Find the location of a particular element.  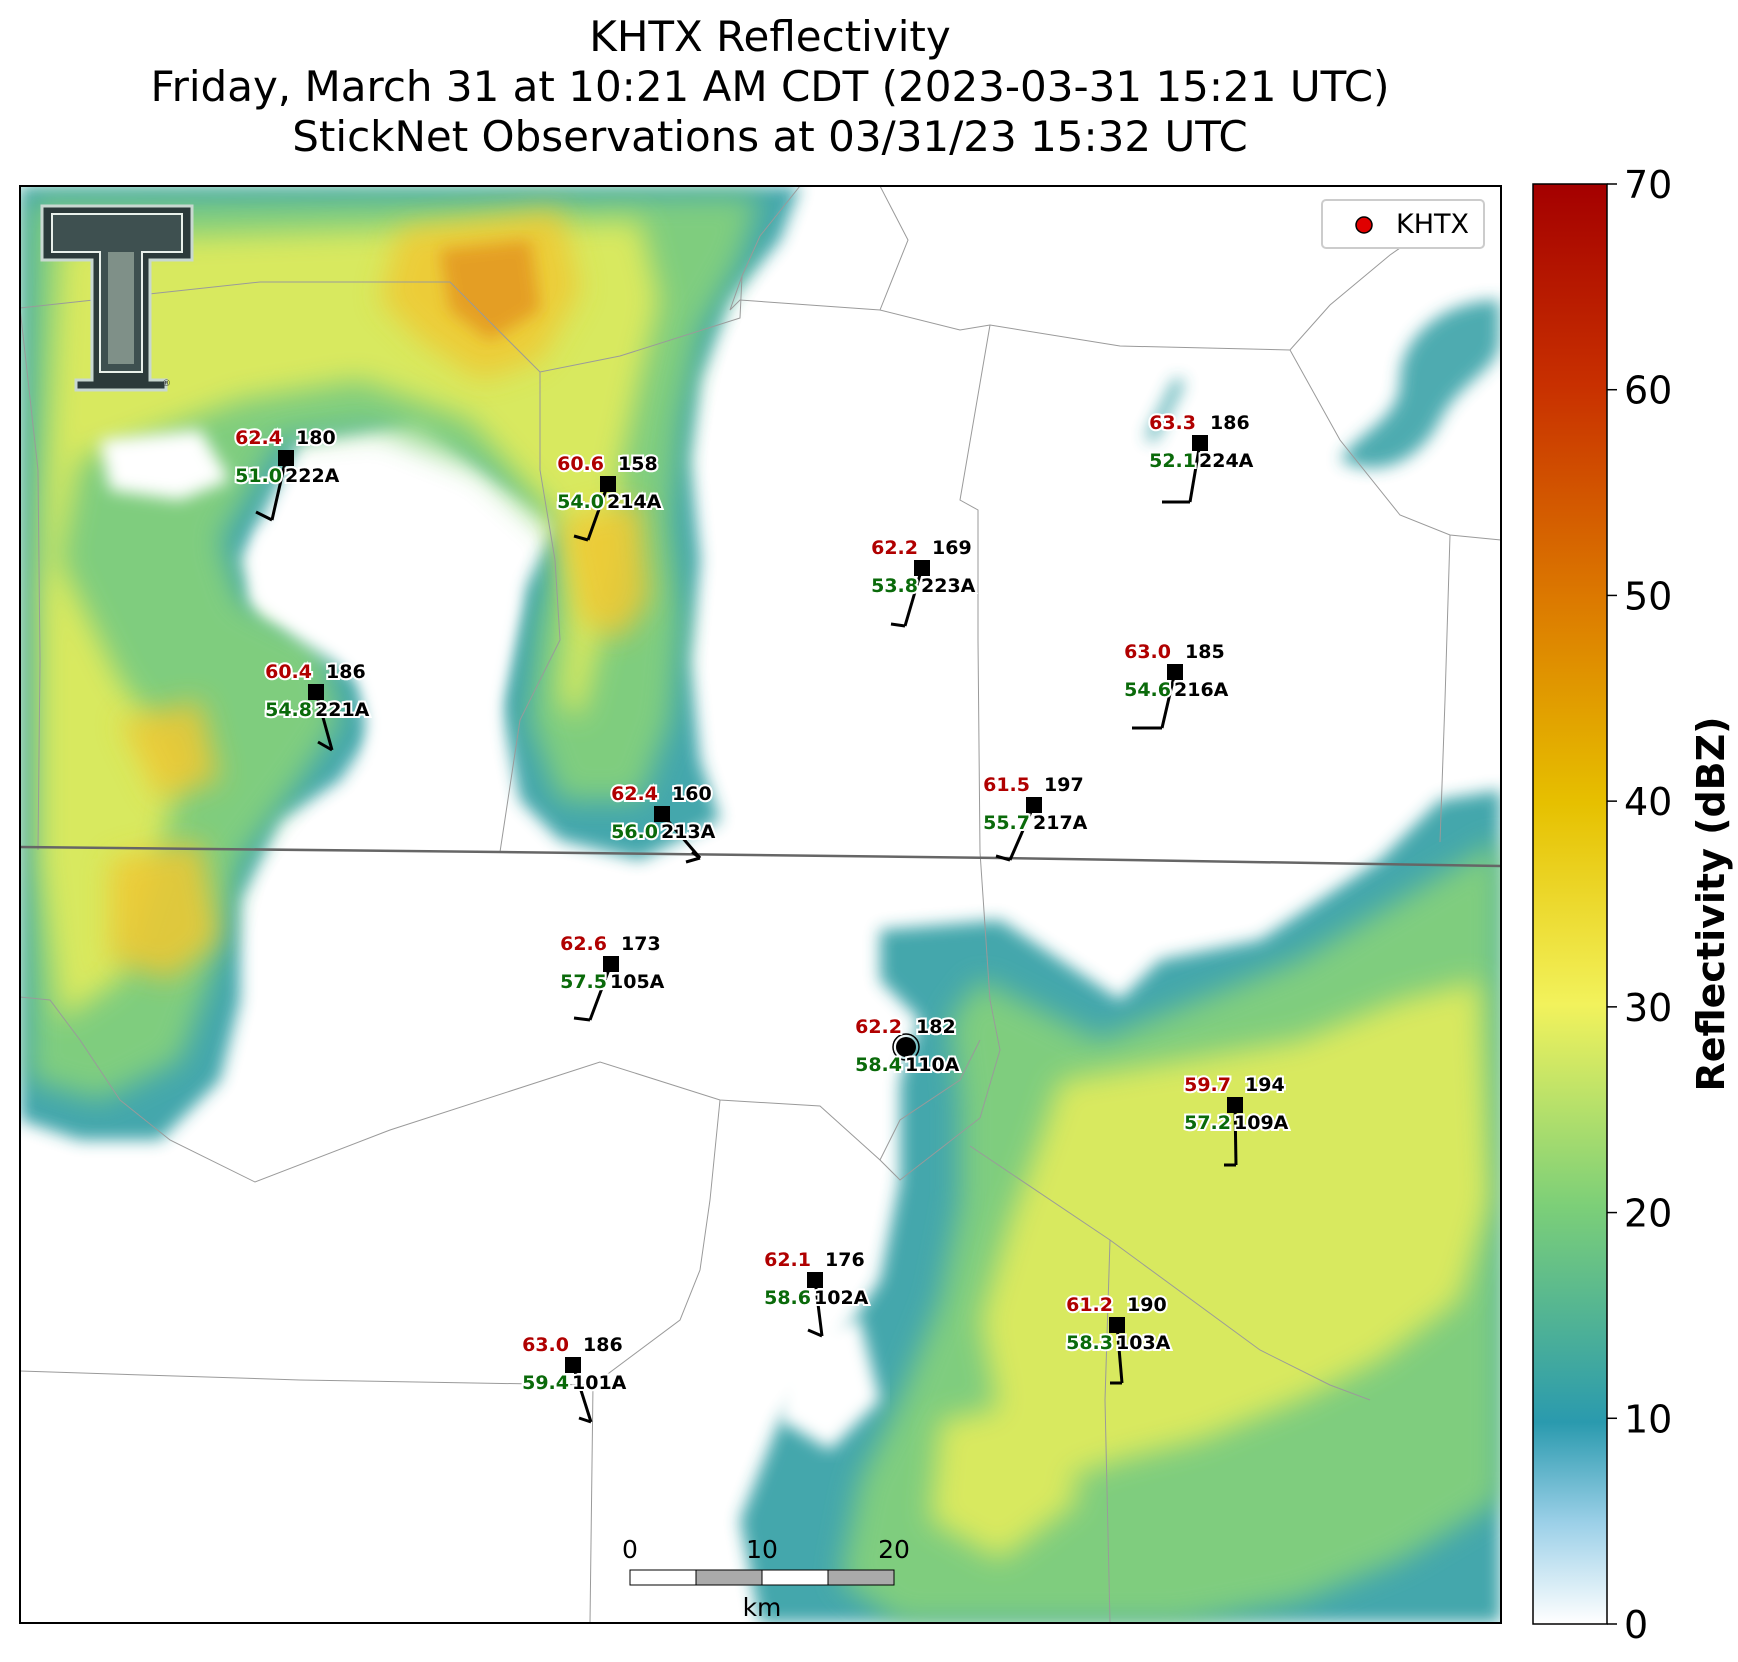

station-dewpoint: 54.6 is located at coordinates (1147, 690).